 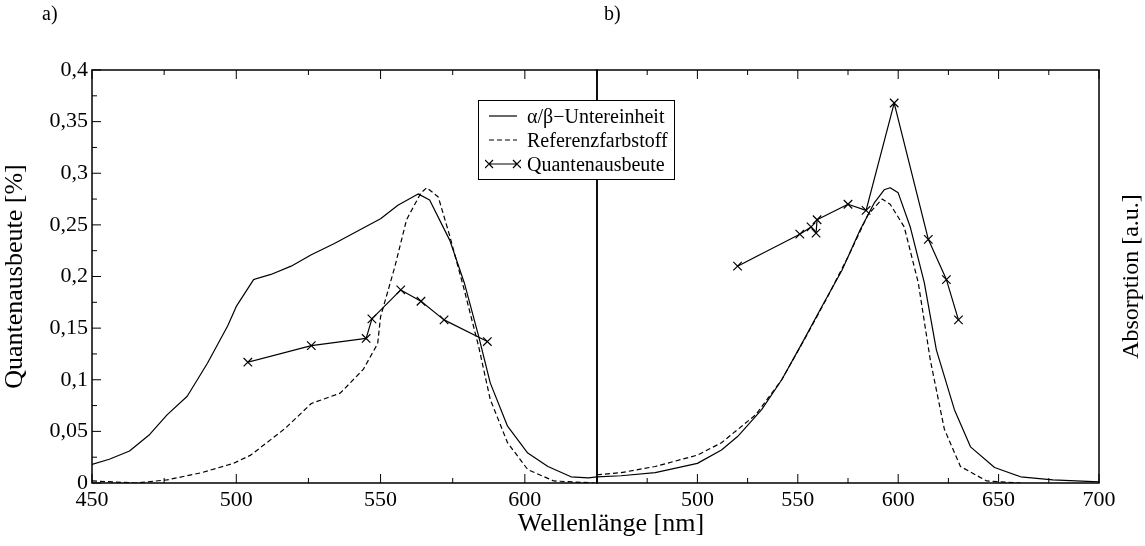 What do you see at coordinates (68, 430) in the screenshot?
I see `y-tick-label: 0,05` at bounding box center [68, 430].